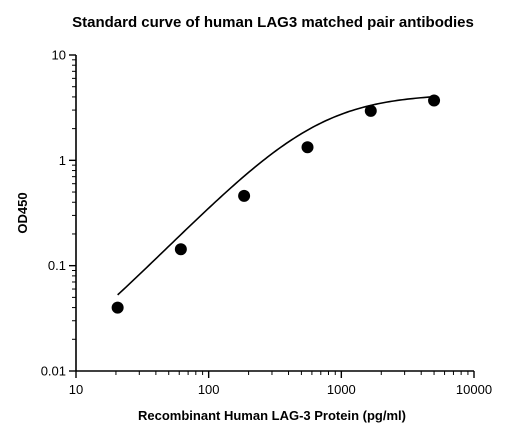 This screenshot has height=444, width=517. I want to click on y-tick-label: 10, so click(59, 55).